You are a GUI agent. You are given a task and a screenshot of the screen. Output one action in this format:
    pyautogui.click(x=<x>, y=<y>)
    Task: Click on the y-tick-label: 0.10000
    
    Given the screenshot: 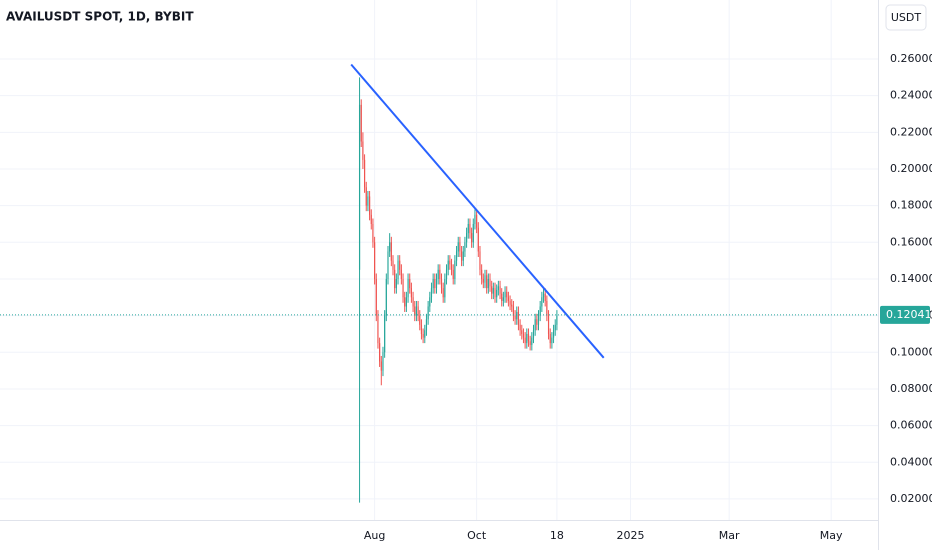 What is the action you would take?
    pyautogui.click(x=911, y=351)
    